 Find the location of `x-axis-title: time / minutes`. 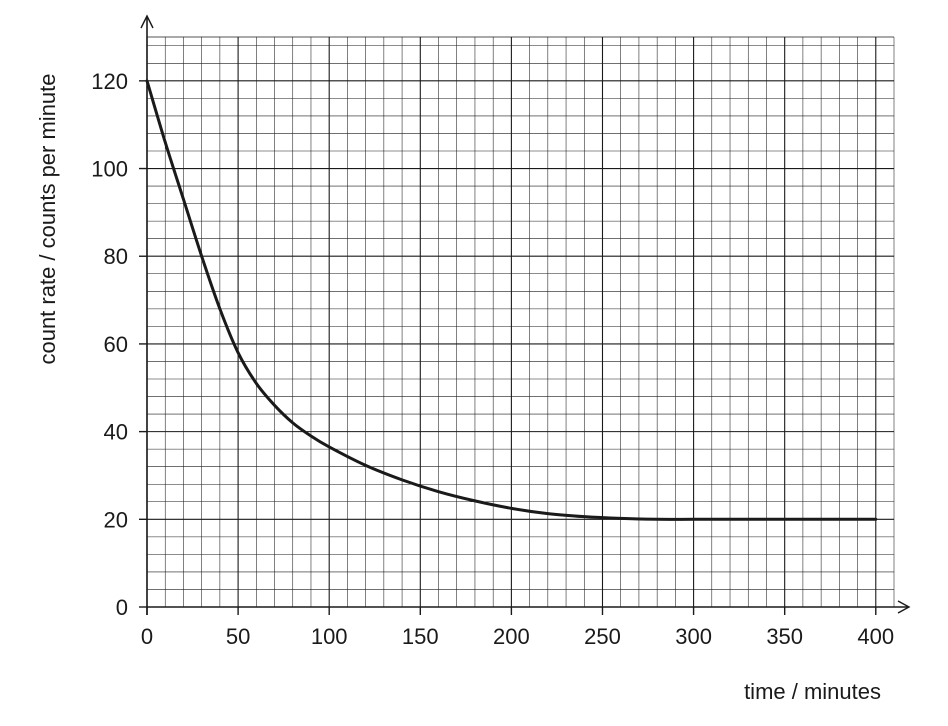

x-axis-title: time / minutes is located at coordinates (812, 691).